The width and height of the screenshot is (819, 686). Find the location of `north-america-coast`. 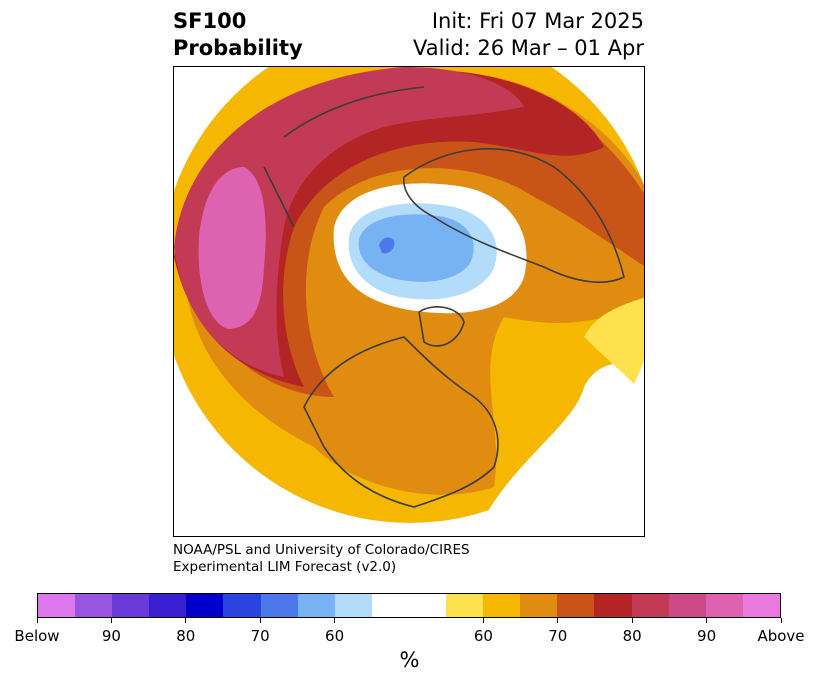

north-america-coast is located at coordinates (401, 422).